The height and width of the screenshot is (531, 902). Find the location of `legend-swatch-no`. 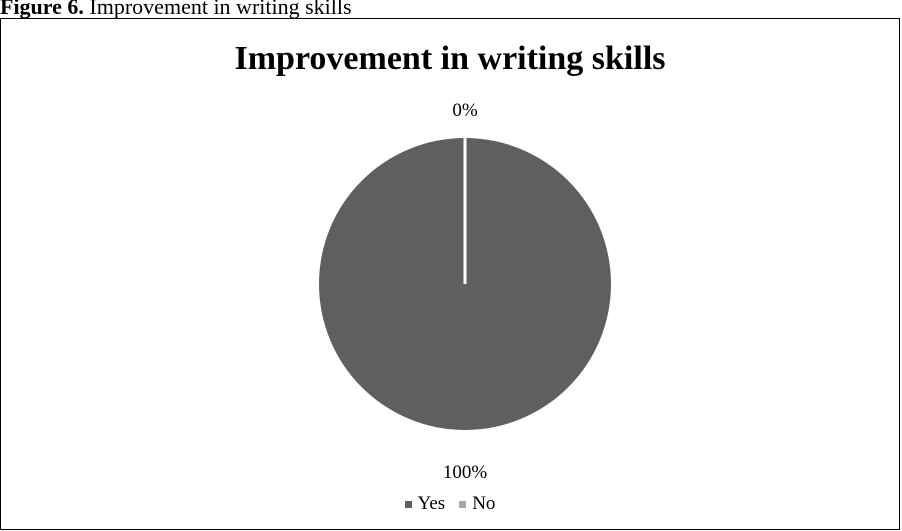

legend-swatch-no is located at coordinates (463, 504).